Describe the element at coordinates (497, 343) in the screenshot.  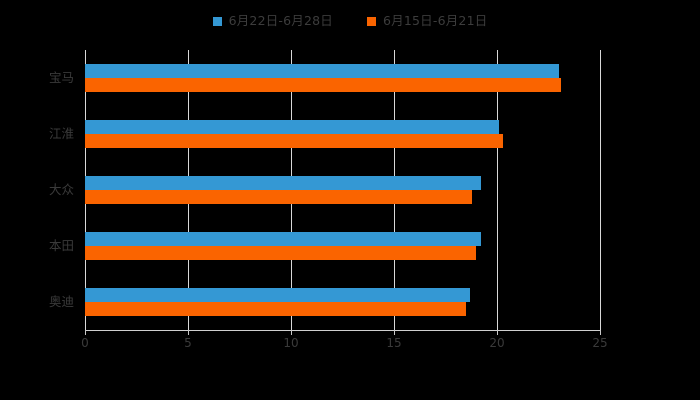
I see `x-axis-tick-label: 20` at that location.